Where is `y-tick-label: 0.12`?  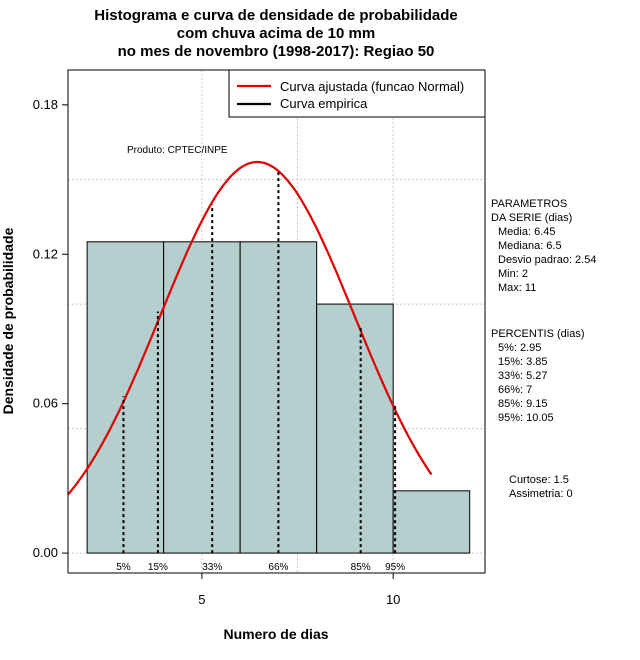
y-tick-label: 0.12 is located at coordinates (45, 253).